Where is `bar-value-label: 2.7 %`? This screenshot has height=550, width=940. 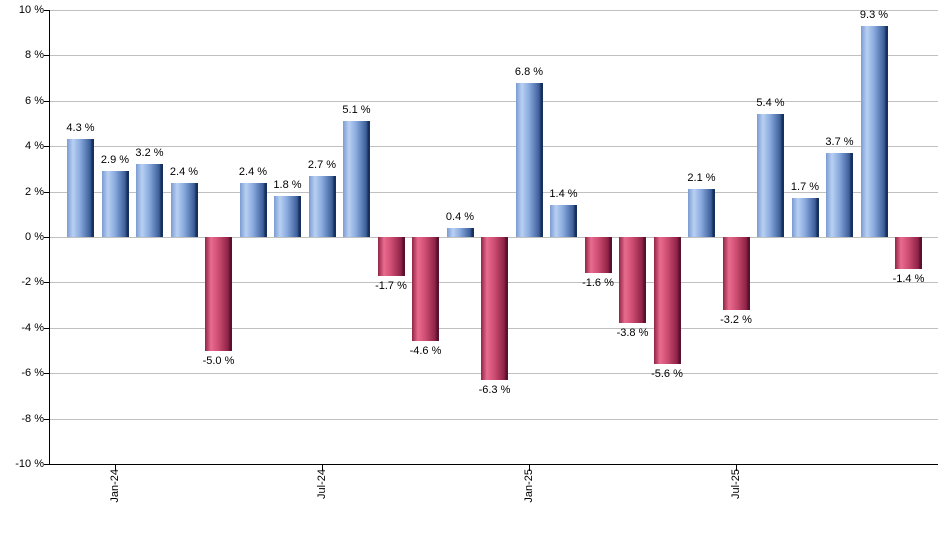
bar-value-label: 2.7 % is located at coordinates (322, 164).